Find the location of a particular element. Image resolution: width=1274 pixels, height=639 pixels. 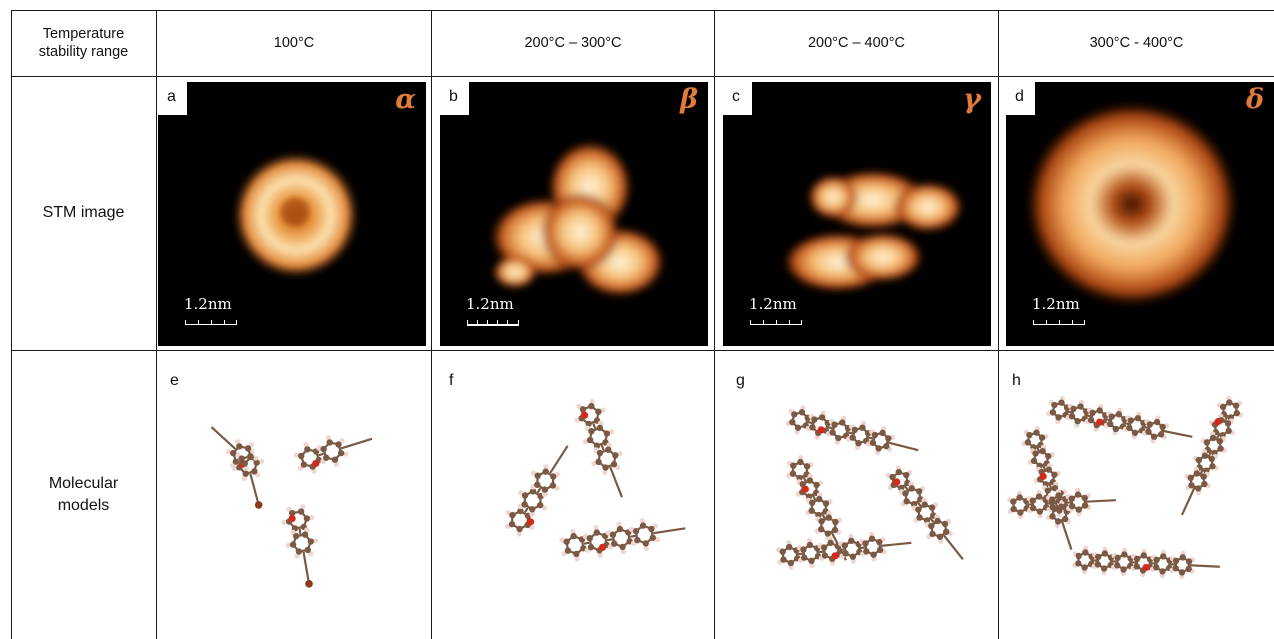

stm-topography-b is located at coordinates (577, 219).